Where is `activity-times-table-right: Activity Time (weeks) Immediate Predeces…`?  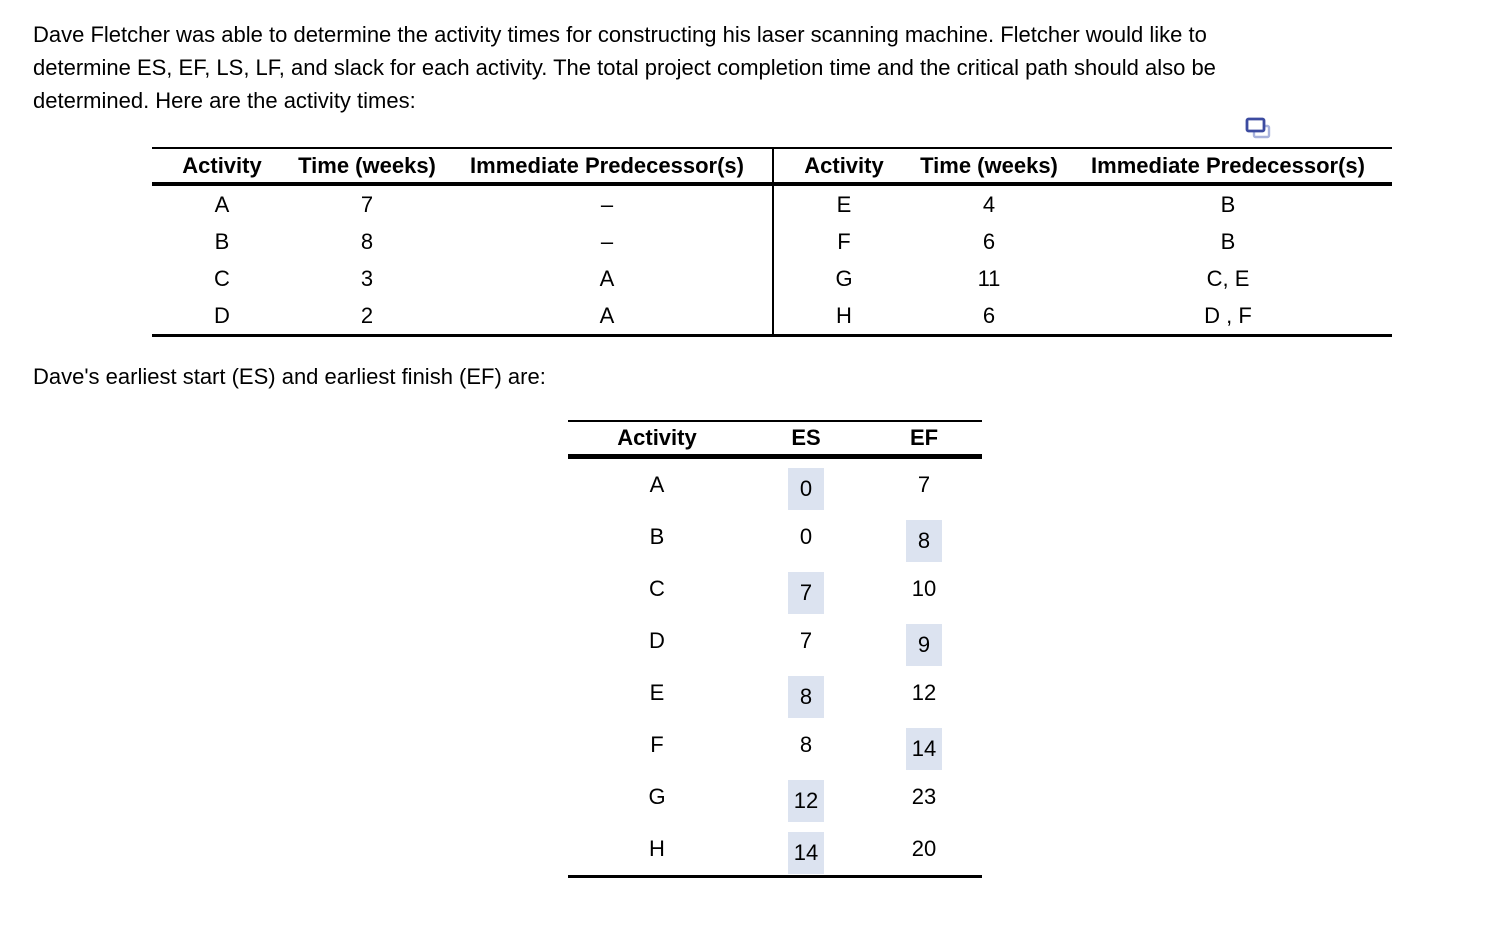 activity-times-table-right: Activity Time (weeks) Immediate Predeces… is located at coordinates (1082, 241).